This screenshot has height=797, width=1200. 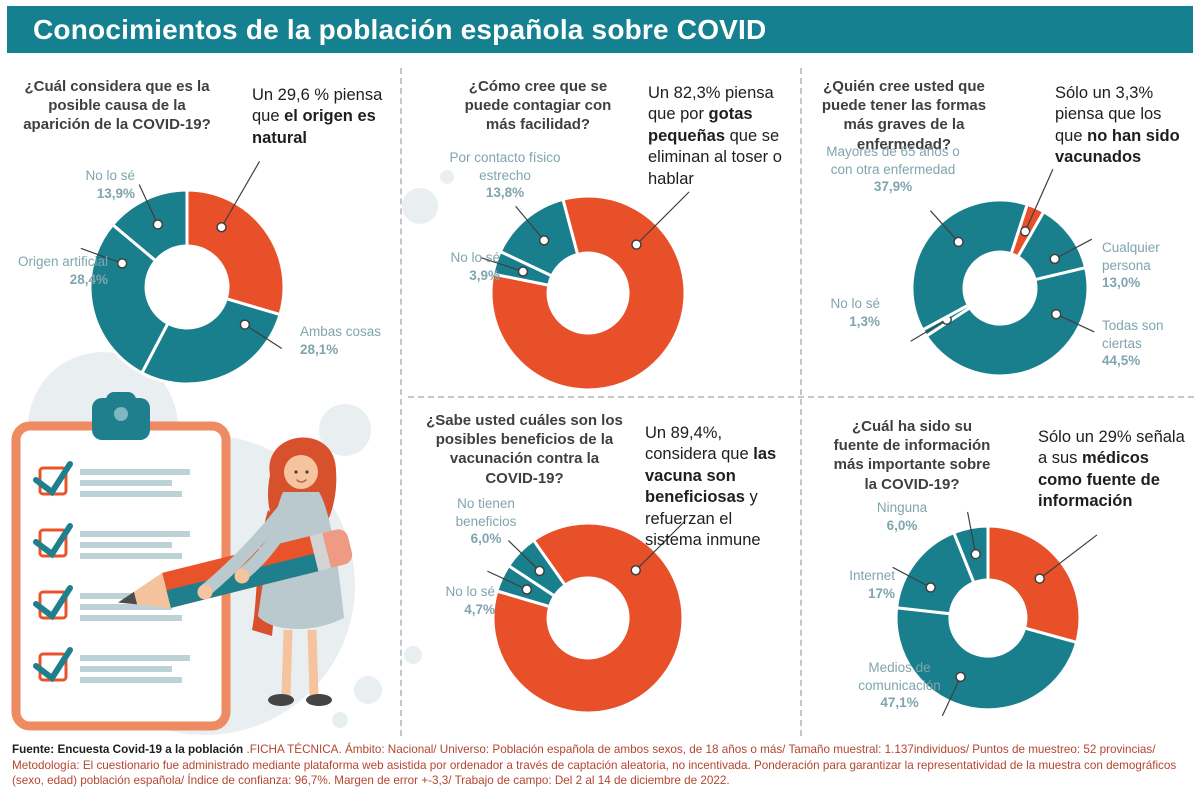 What do you see at coordinates (840, 312) in the screenshot?
I see `segment-label: No lo sé 1,3%` at bounding box center [840, 312].